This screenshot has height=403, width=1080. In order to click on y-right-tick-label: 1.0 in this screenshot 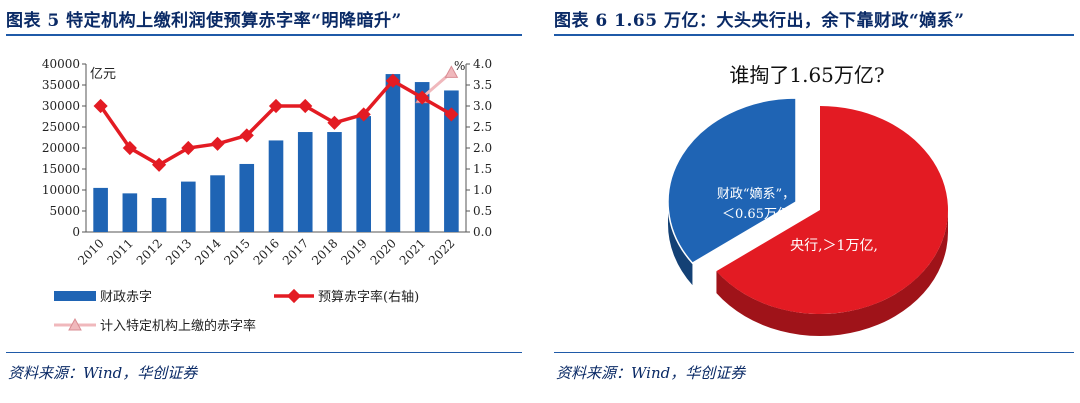, I will do `click(482, 190)`.